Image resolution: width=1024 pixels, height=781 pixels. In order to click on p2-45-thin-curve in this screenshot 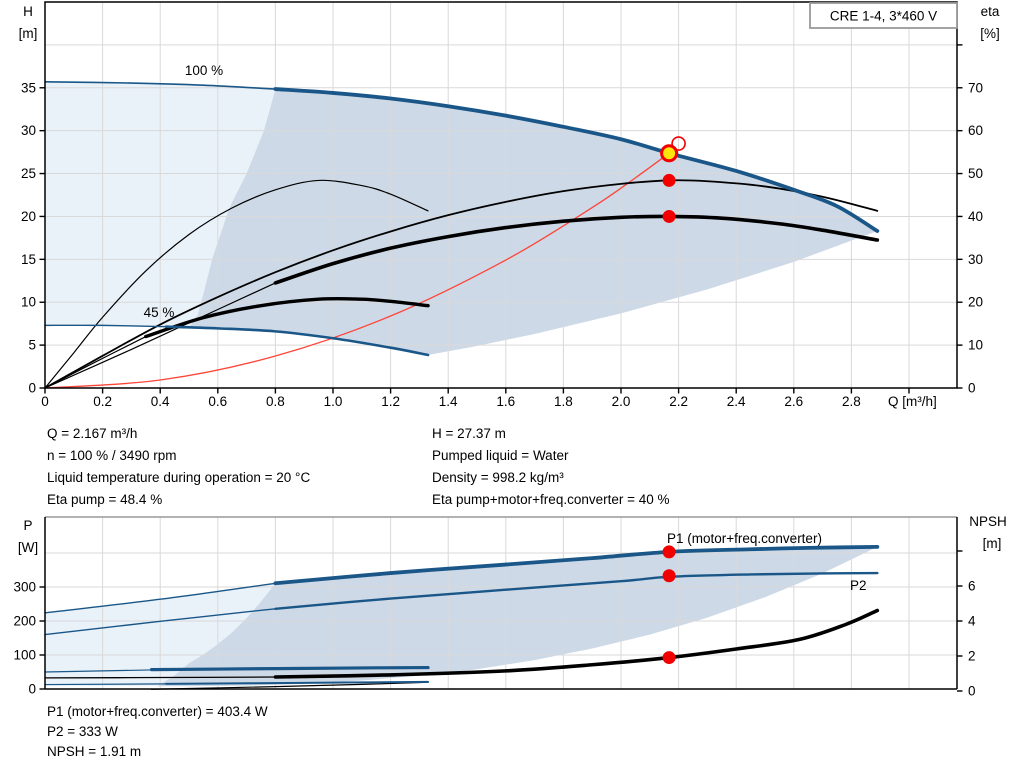, I will do `click(105, 684)`.